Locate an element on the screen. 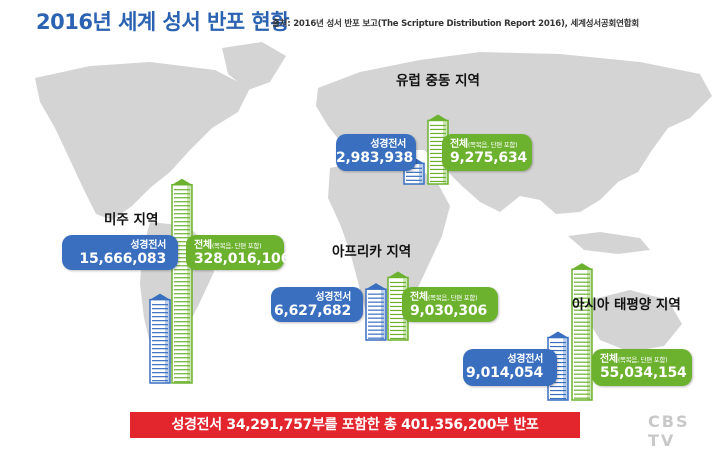 The width and height of the screenshot is (720, 455). bible-callout-americas: 성경전서 15,666,083 is located at coordinates (120, 252).